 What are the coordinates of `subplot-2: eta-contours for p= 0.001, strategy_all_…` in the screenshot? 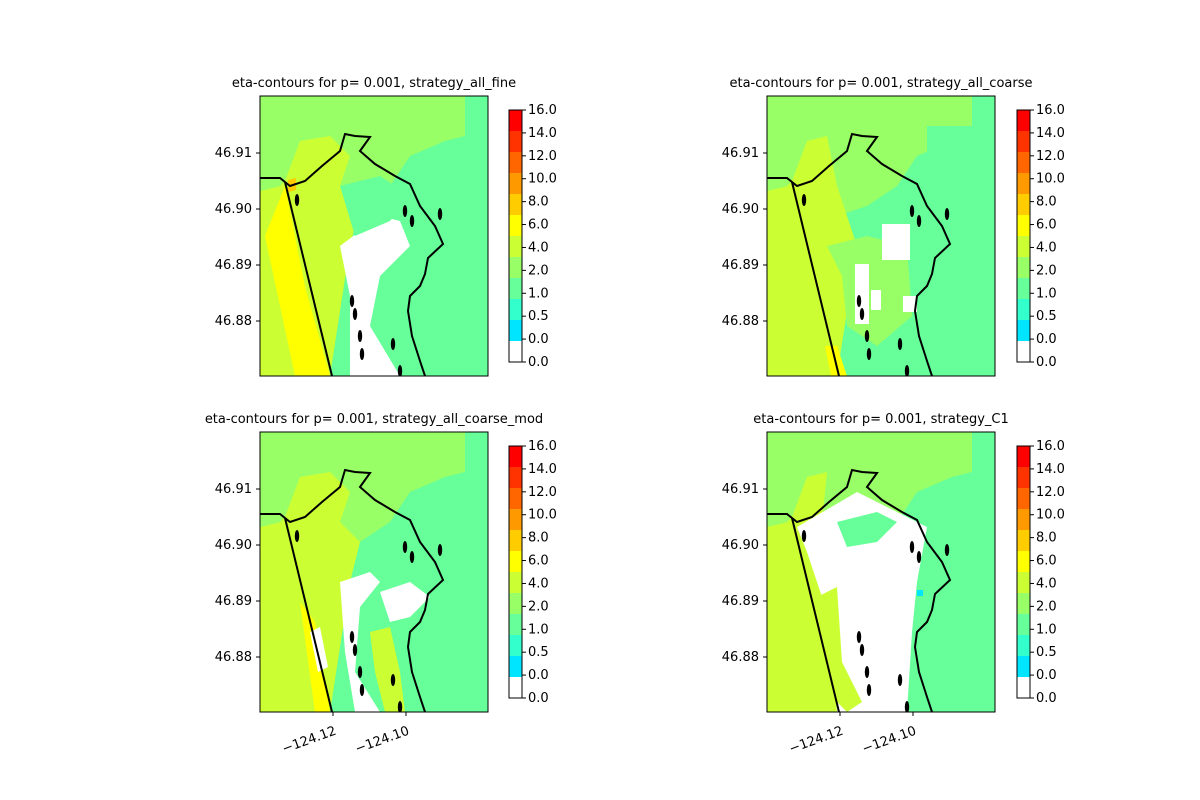 It's located at (893, 226).